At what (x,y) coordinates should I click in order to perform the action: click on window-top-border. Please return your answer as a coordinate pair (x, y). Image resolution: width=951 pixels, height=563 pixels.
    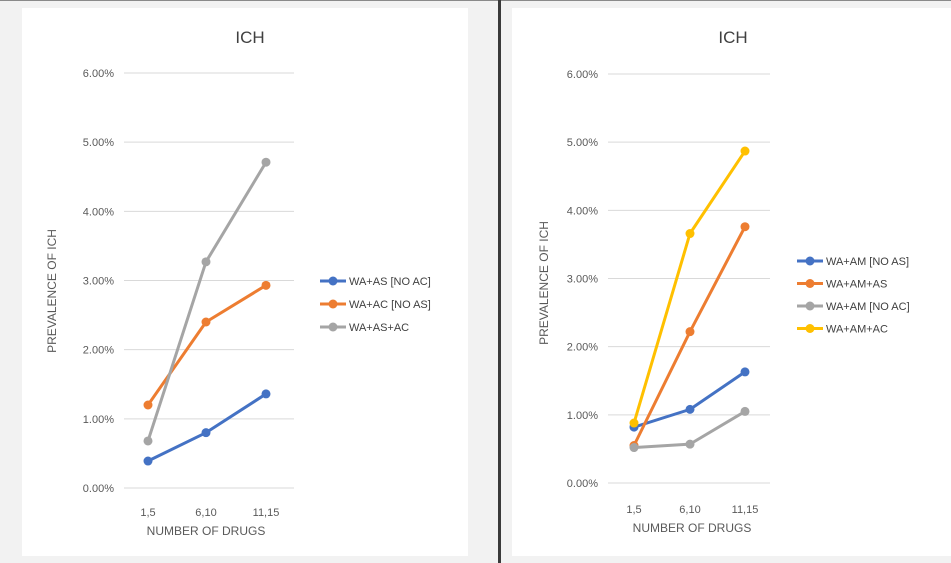
    Looking at the image, I should click on (475, 0).